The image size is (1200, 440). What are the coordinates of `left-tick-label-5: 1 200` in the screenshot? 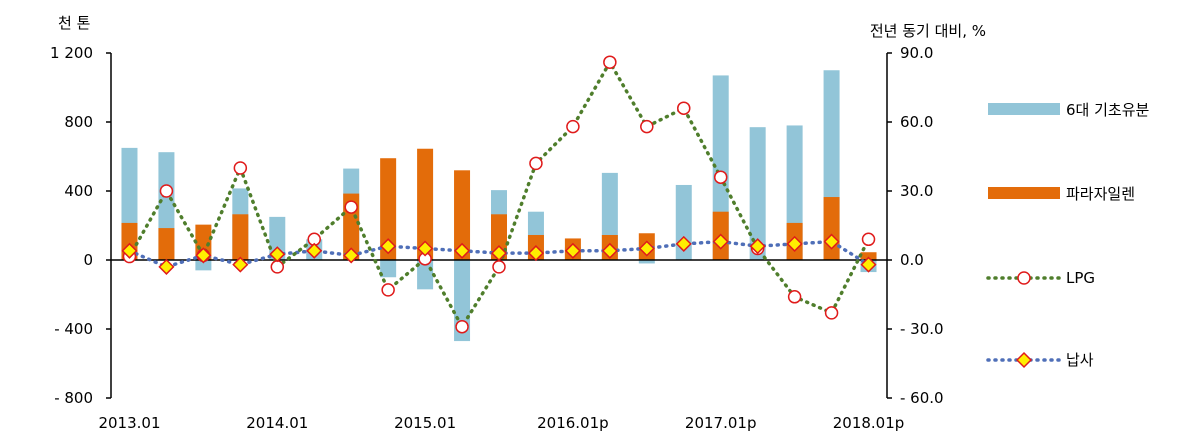 It's located at (71, 53).